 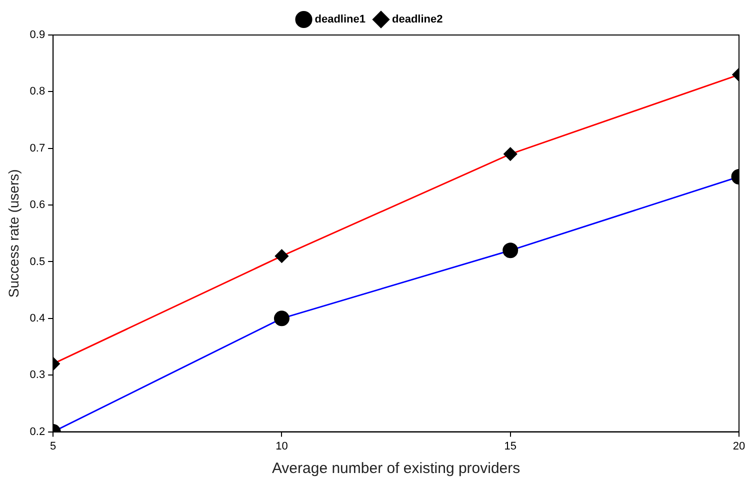 What do you see at coordinates (396, 469) in the screenshot?
I see `x-axis-title: Average number of existing providers` at bounding box center [396, 469].